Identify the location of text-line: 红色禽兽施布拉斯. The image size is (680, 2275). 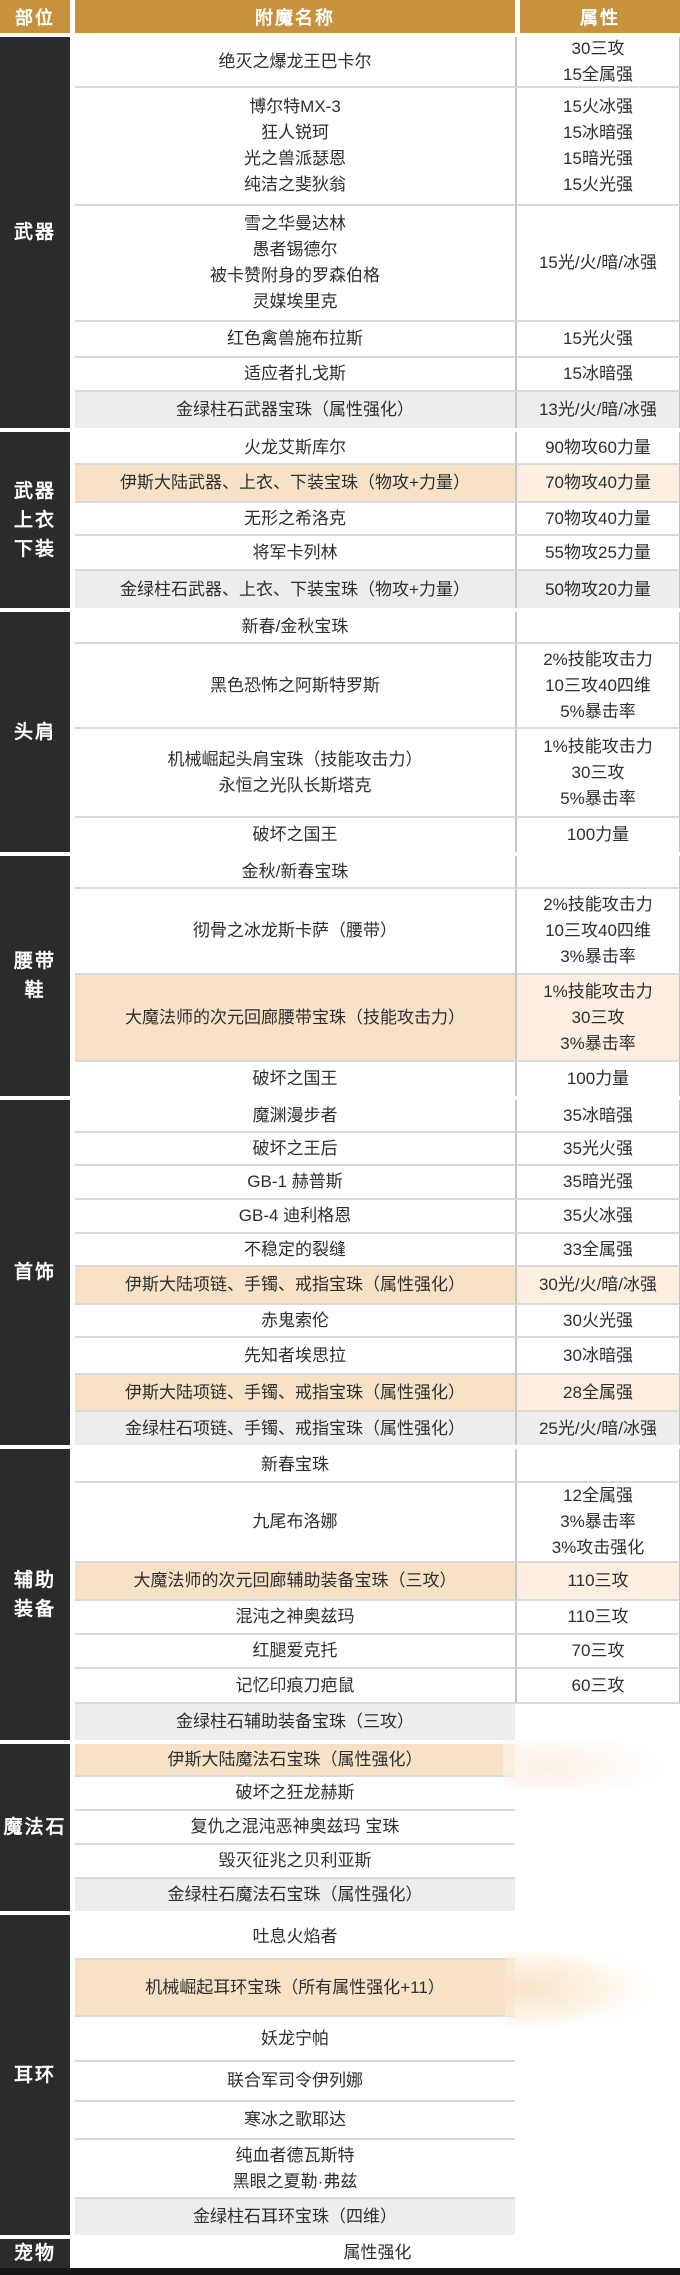
(295, 338).